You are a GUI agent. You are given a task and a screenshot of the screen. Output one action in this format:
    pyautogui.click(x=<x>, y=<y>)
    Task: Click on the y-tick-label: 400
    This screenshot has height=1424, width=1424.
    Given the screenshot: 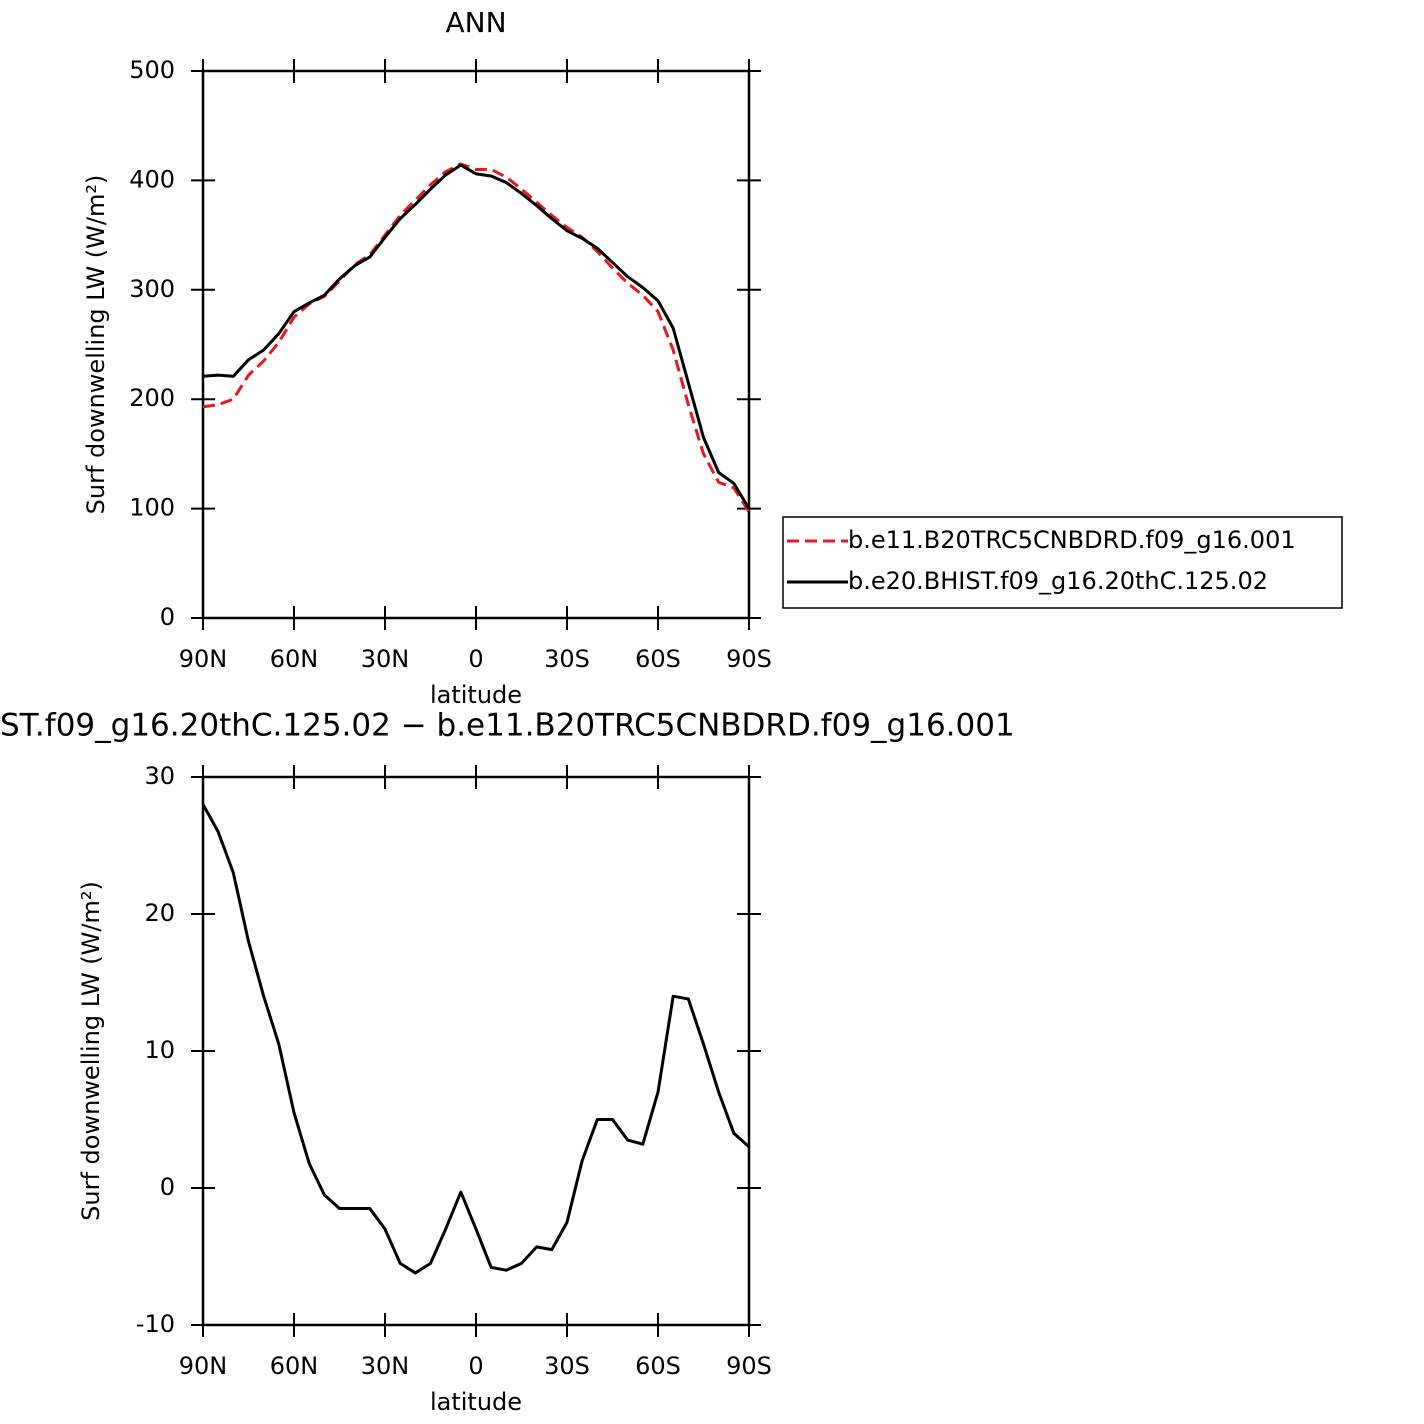 What is the action you would take?
    pyautogui.click(x=152, y=179)
    